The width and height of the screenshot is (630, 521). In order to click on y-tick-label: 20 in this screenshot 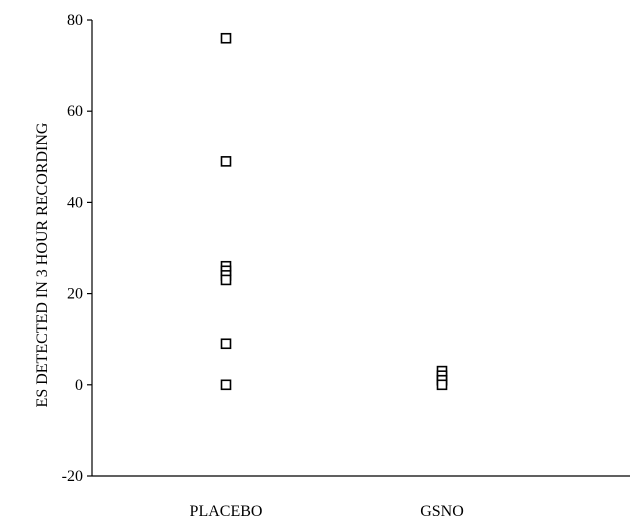, I will do `click(75, 294)`.